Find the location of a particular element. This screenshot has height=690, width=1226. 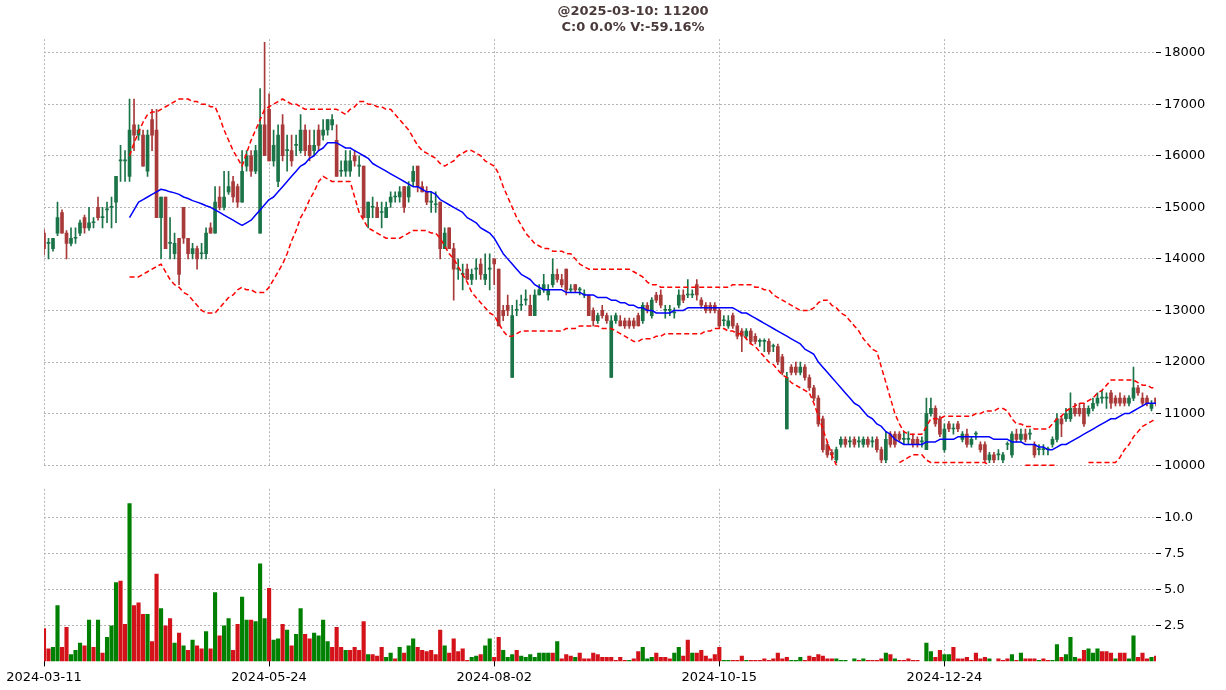

y-tick-label: 16000 is located at coordinates (1185, 155).